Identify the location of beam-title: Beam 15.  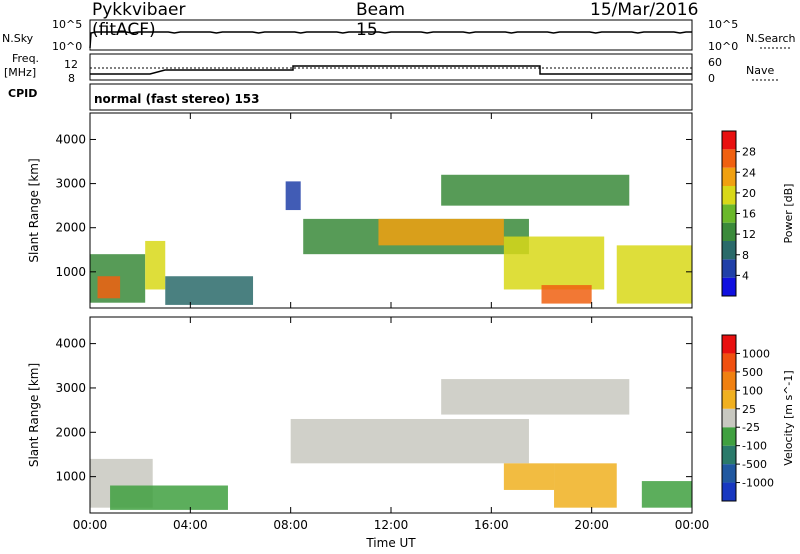
(381, 20).